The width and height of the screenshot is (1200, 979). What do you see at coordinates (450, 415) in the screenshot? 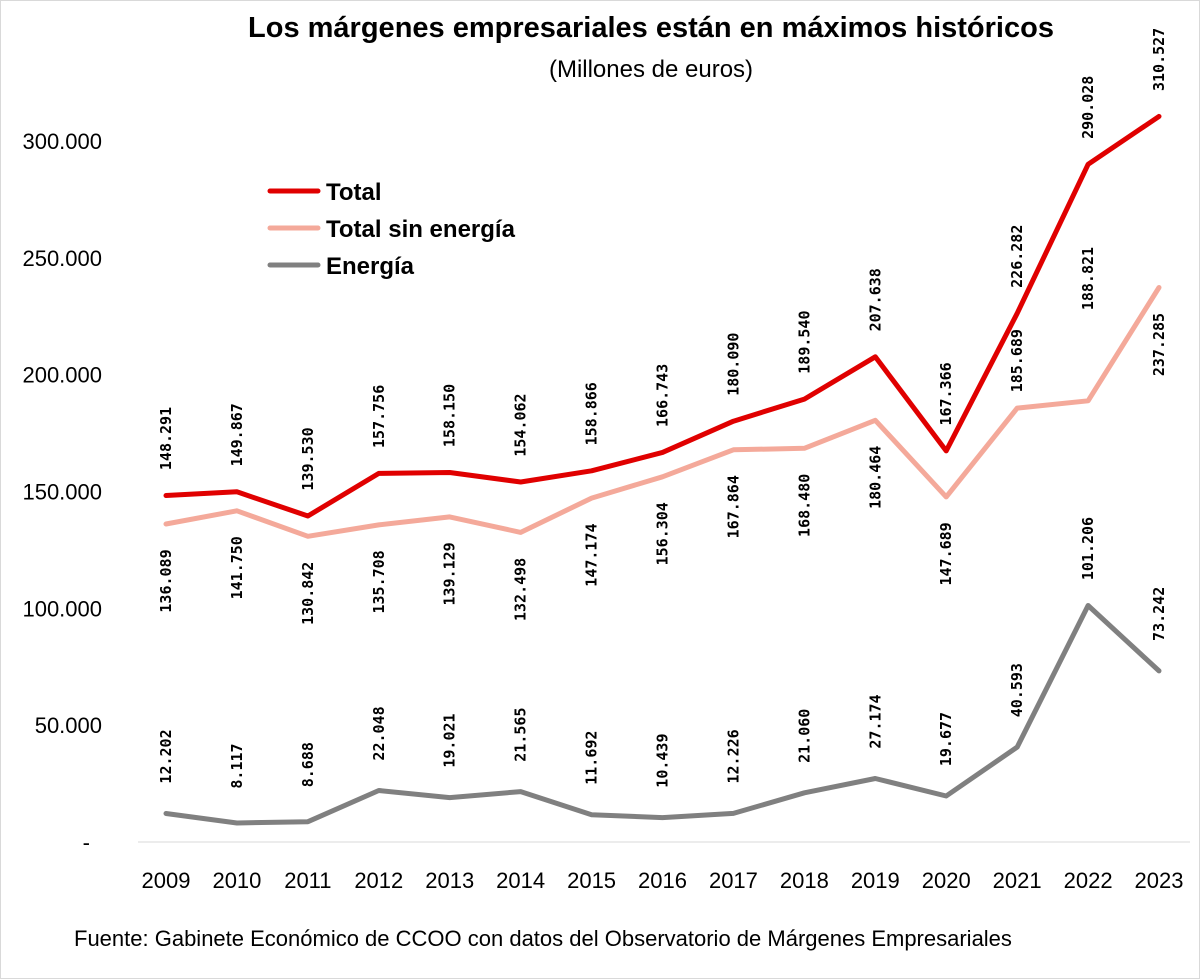
I see `data-label: 158.150` at bounding box center [450, 415].